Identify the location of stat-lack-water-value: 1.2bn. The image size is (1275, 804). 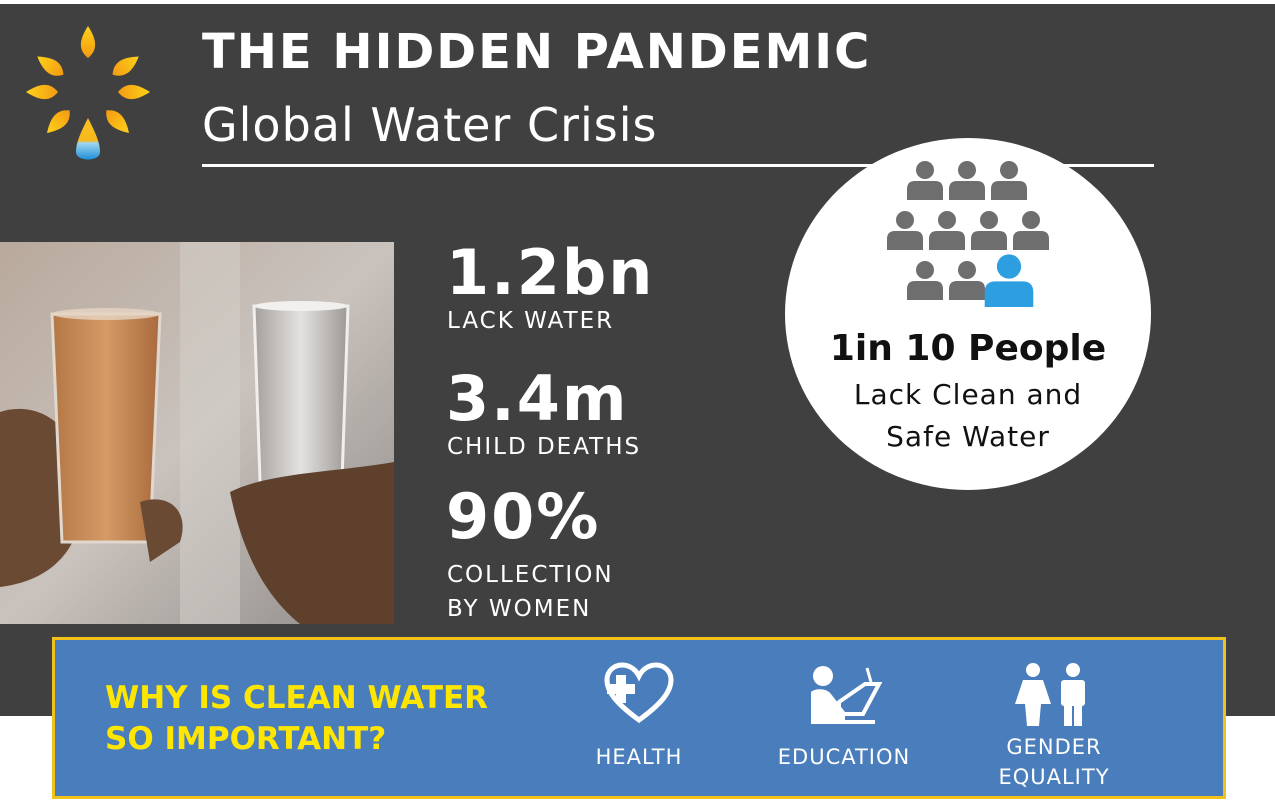
(550, 272).